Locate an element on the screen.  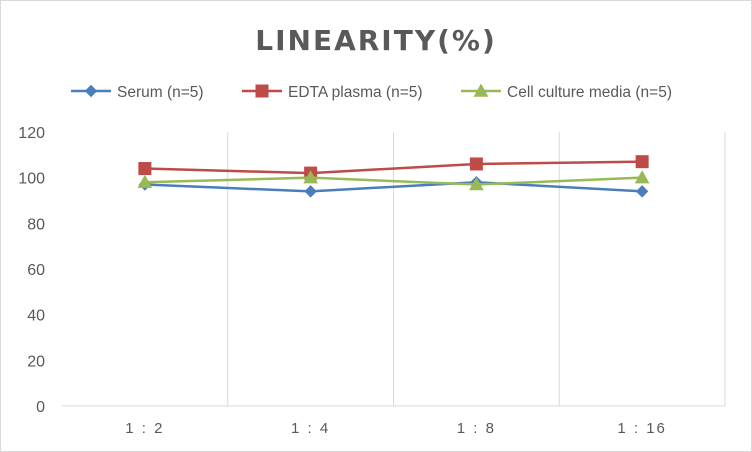
legend-label: Cell culture media (n=5) is located at coordinates (589, 92).